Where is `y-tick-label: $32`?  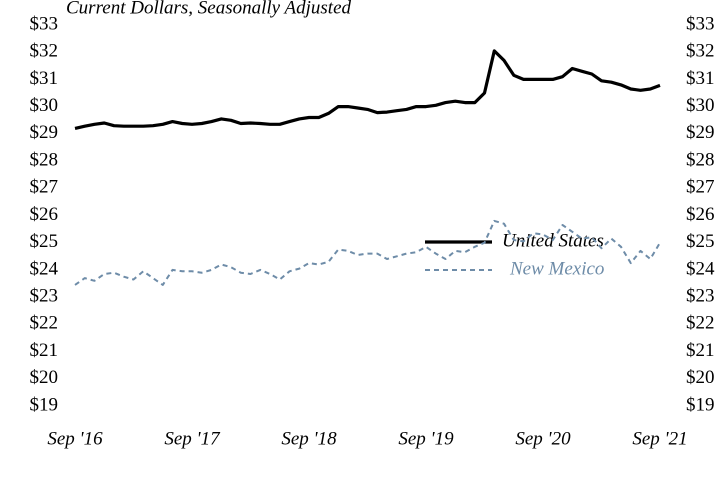 y-tick-label: $32 is located at coordinates (44, 51).